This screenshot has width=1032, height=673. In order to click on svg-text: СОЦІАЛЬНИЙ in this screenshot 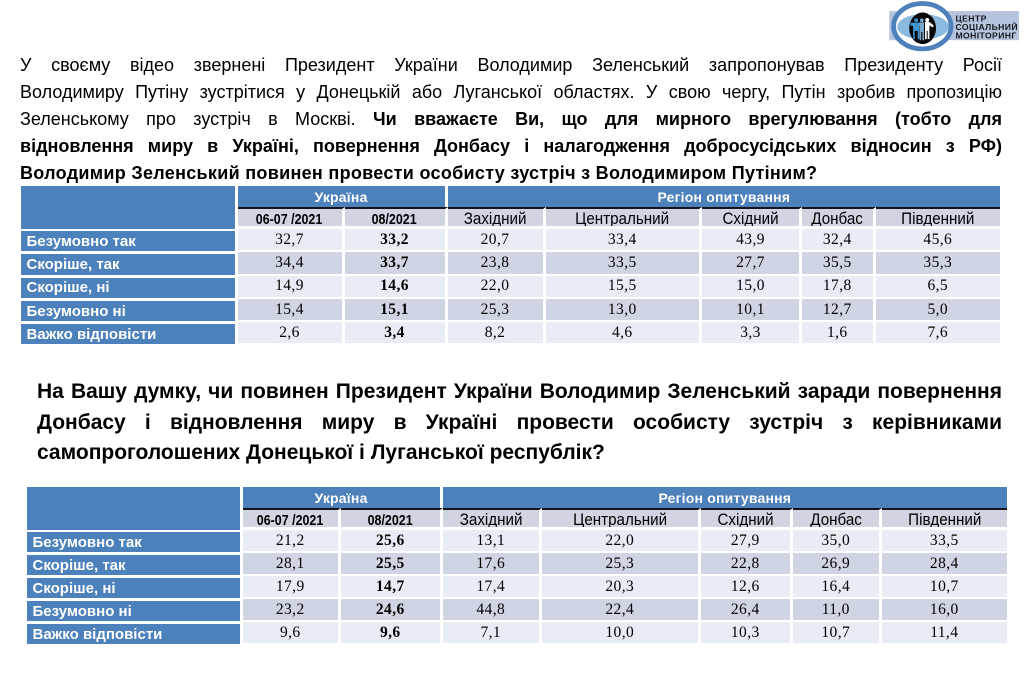, I will do `click(987, 26)`.